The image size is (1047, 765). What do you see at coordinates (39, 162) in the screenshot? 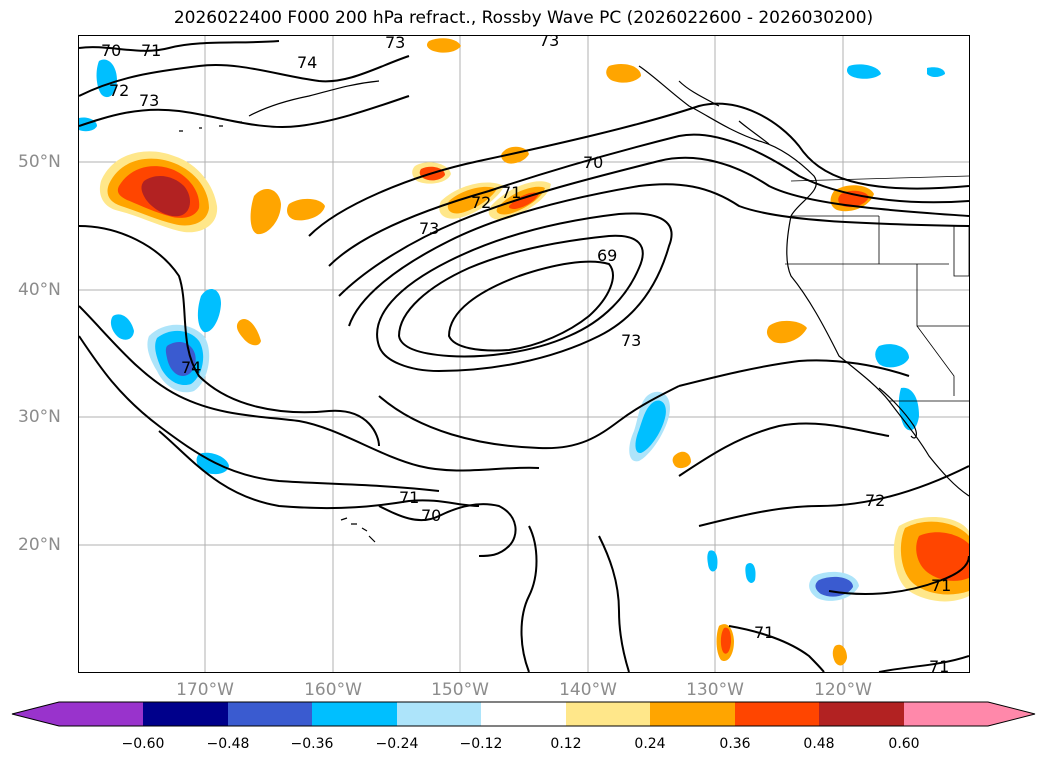
I see `lat-label-50n: 50°N` at bounding box center [39, 162].